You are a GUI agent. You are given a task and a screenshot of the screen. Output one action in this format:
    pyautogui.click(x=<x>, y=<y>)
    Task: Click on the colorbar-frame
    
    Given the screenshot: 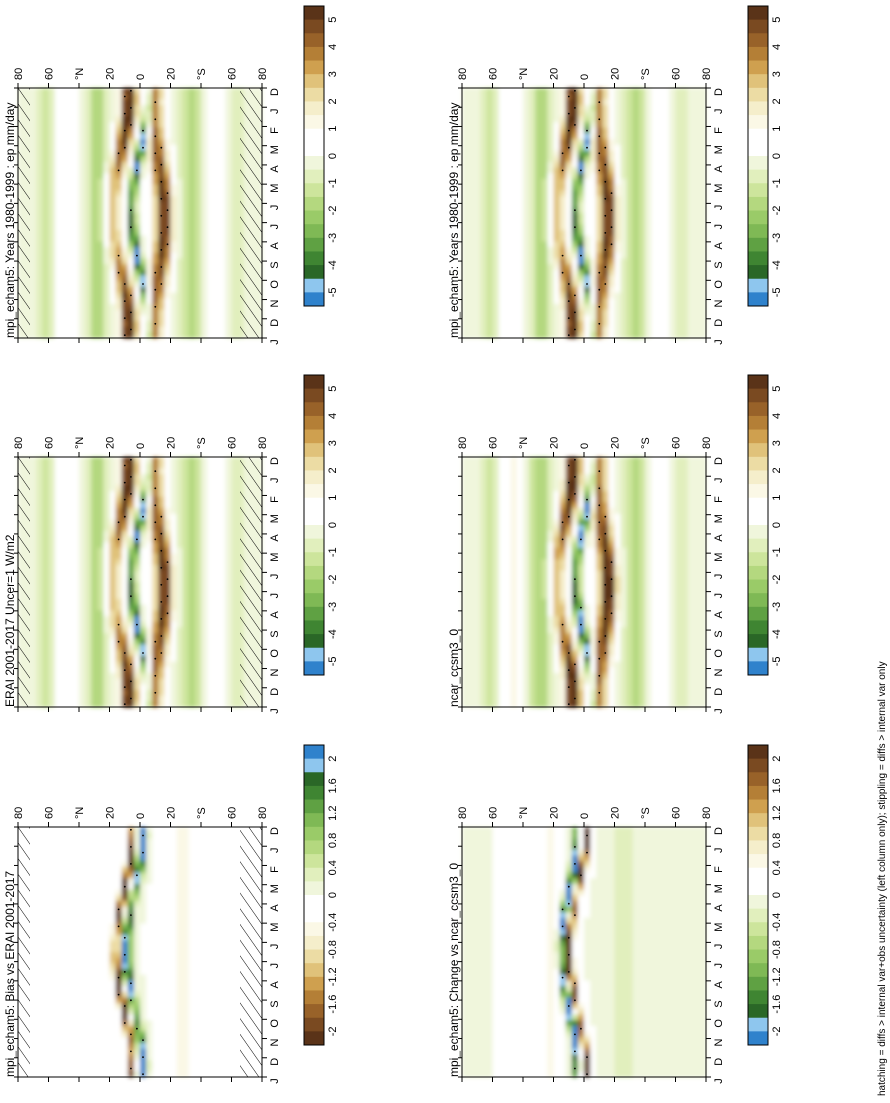 What is the action you would take?
    pyautogui.click(x=314, y=156)
    